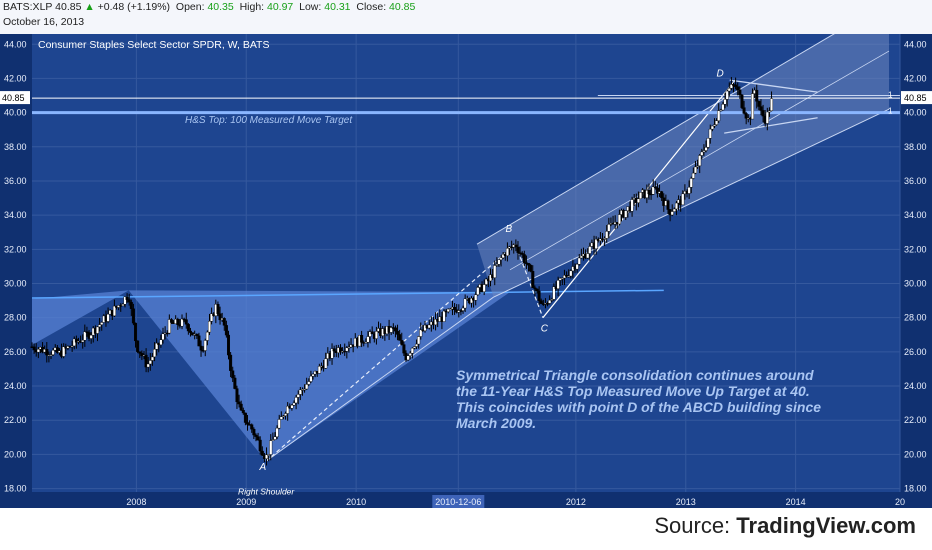 This screenshot has height=550, width=932. What do you see at coordinates (15, 147) in the screenshot?
I see `y-tick-left-label: 38.00` at bounding box center [15, 147].